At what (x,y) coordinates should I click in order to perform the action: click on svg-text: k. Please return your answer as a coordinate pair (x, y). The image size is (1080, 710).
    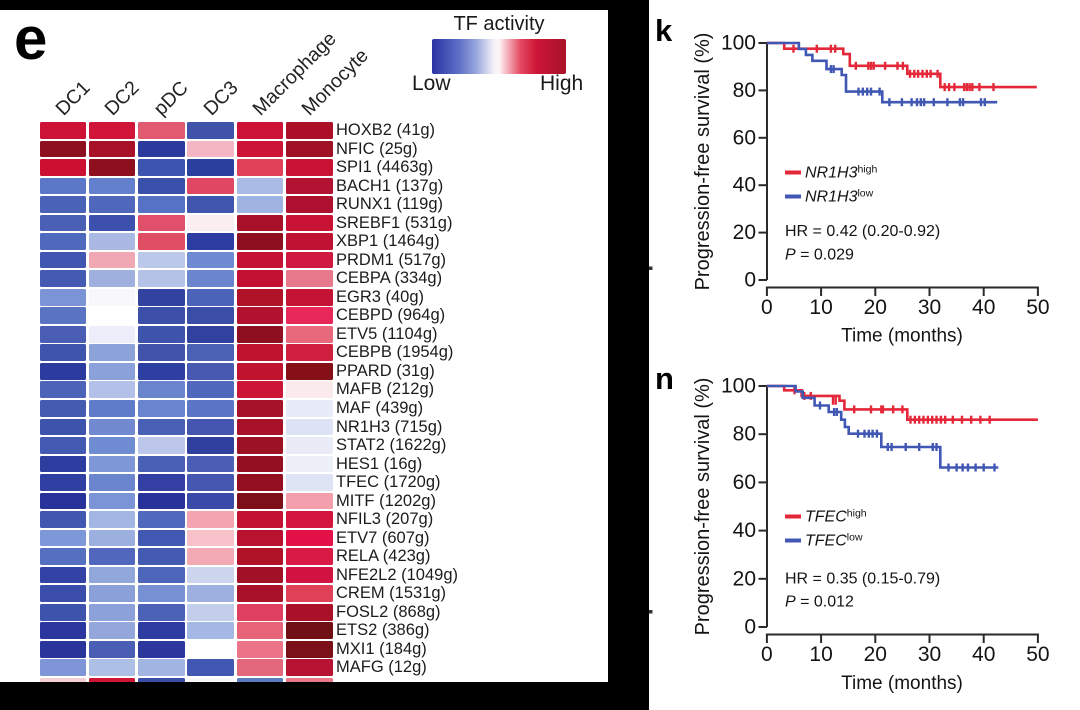
    Looking at the image, I should click on (664, 30).